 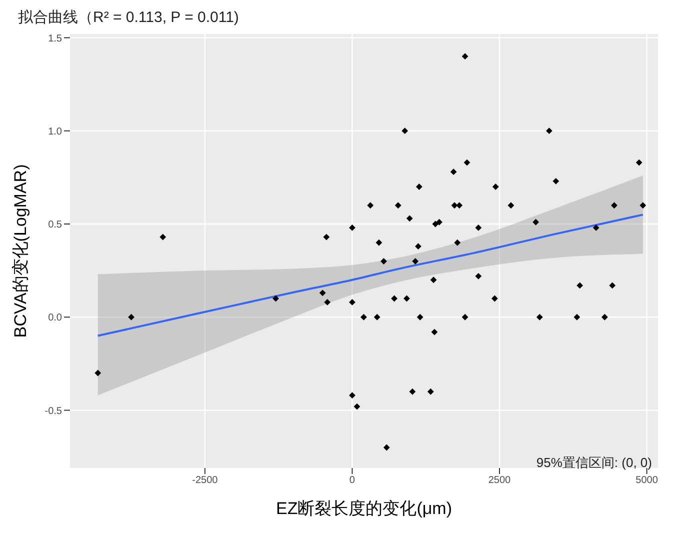 I want to click on x-tick-label: -2500, so click(x=205, y=480).